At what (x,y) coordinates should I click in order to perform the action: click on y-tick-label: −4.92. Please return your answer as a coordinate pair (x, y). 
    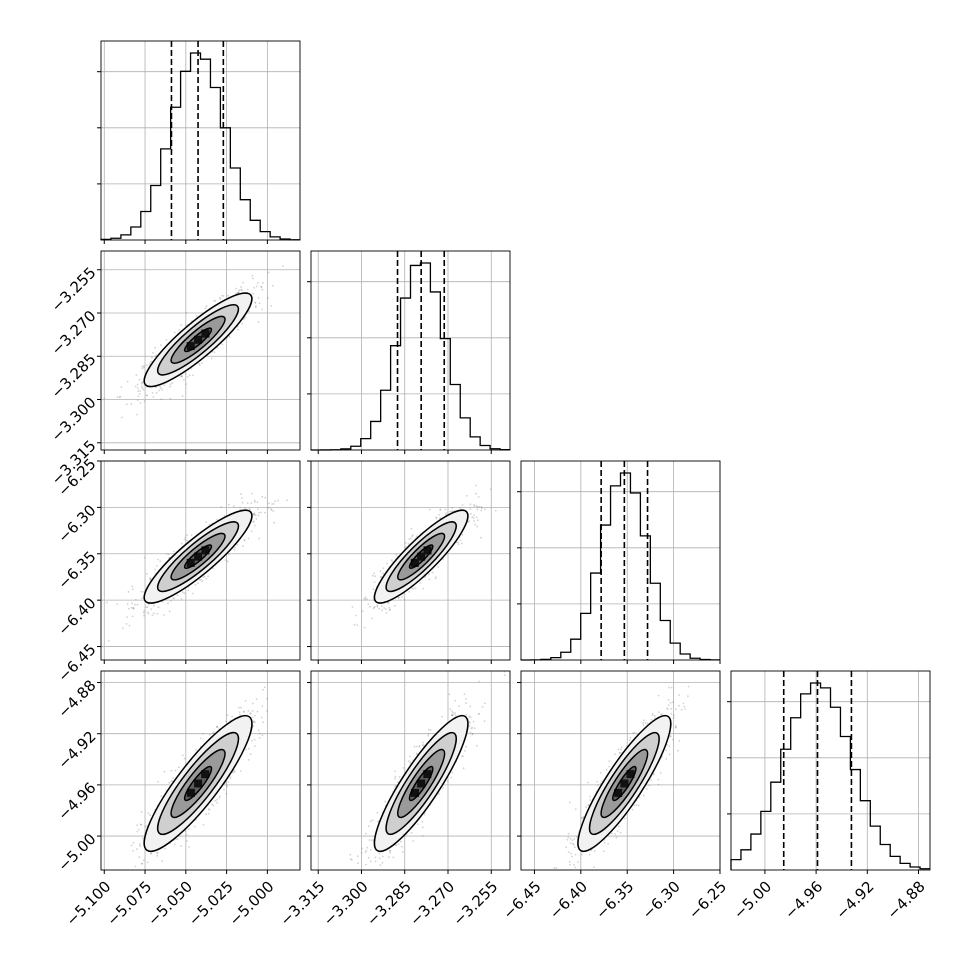
    Looking at the image, I should click on (76, 750).